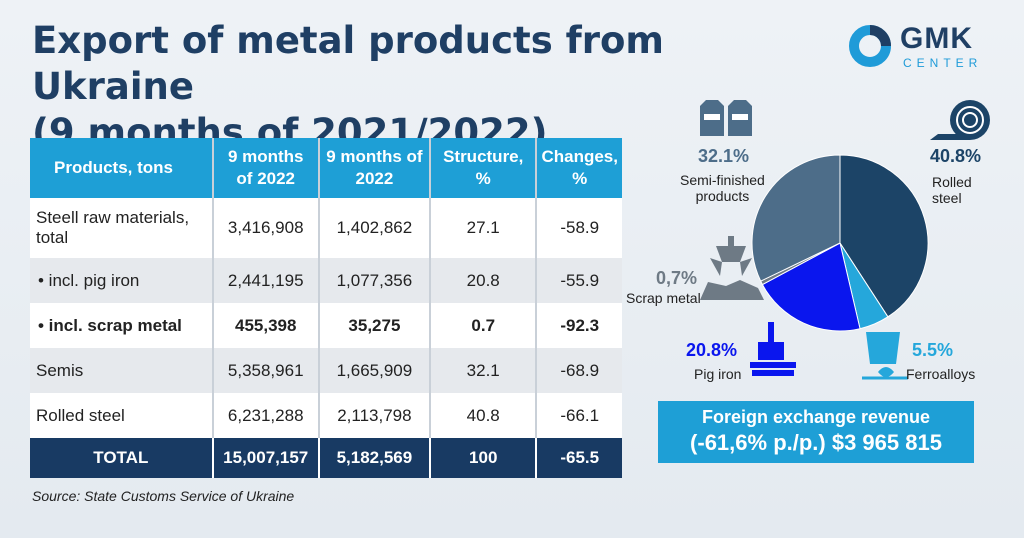  What do you see at coordinates (960, 120) in the screenshot?
I see `rolled-steel-icon` at bounding box center [960, 120].